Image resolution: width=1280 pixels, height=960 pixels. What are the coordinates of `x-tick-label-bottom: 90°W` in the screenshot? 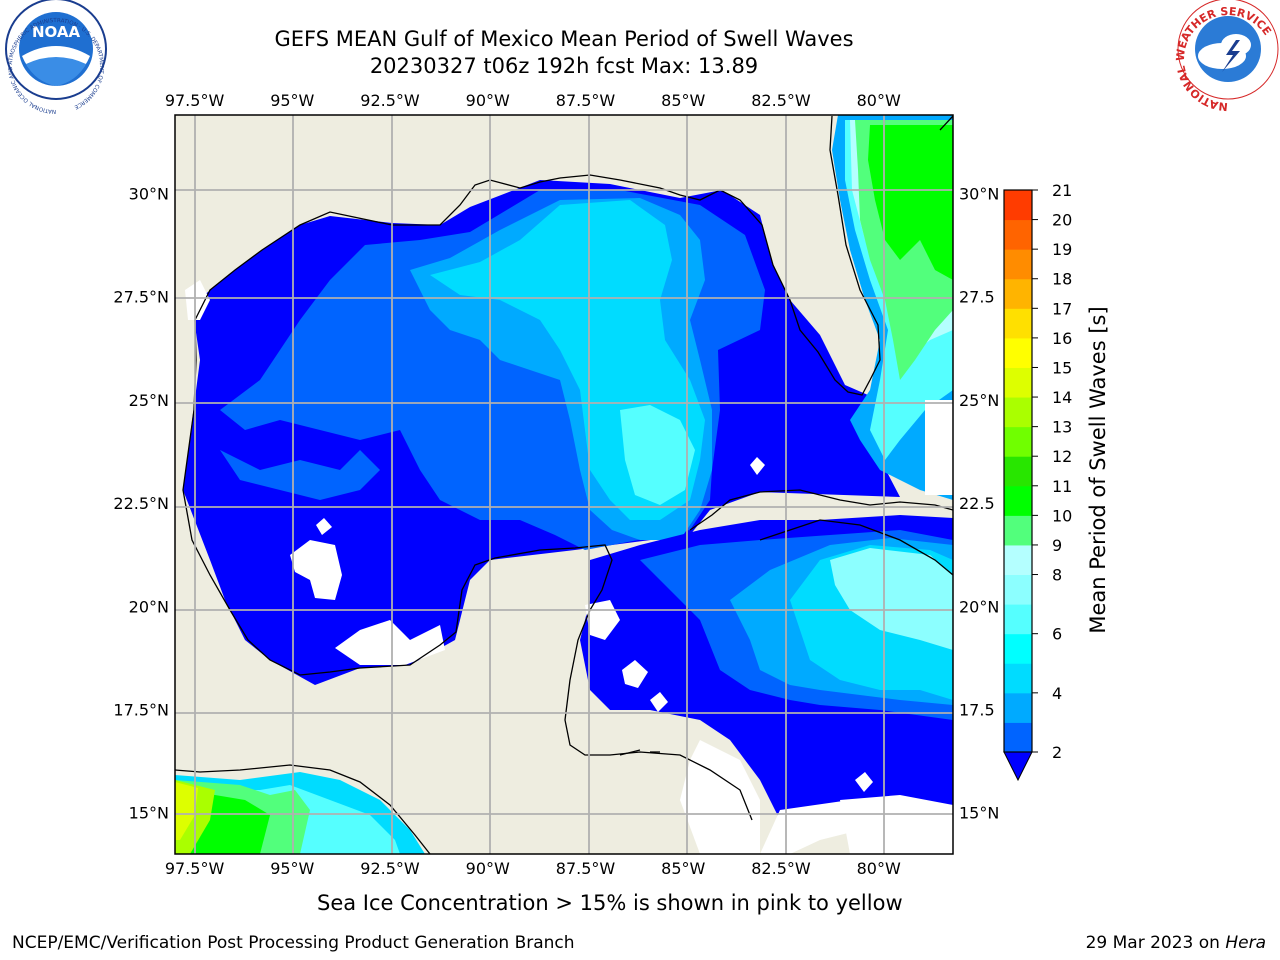 It's located at (488, 868).